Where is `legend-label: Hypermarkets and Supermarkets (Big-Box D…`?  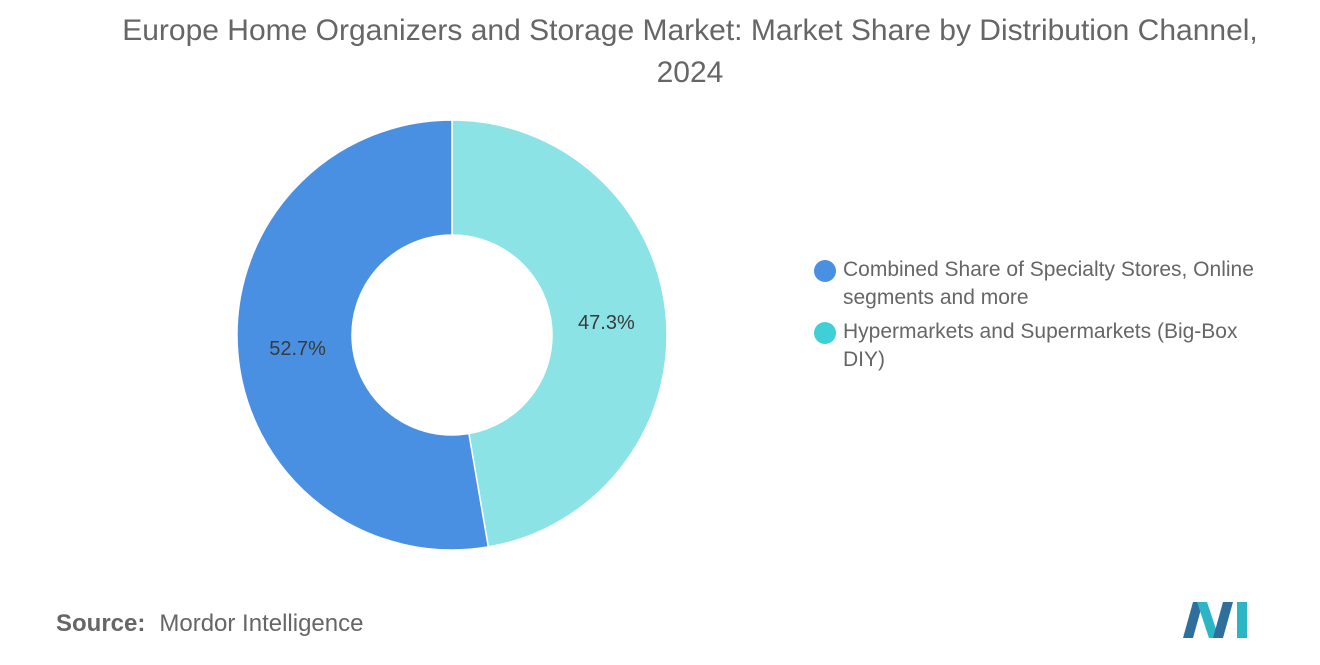
legend-label: Hypermarkets and Supermarkets (Big-Box D… is located at coordinates (1040, 345).